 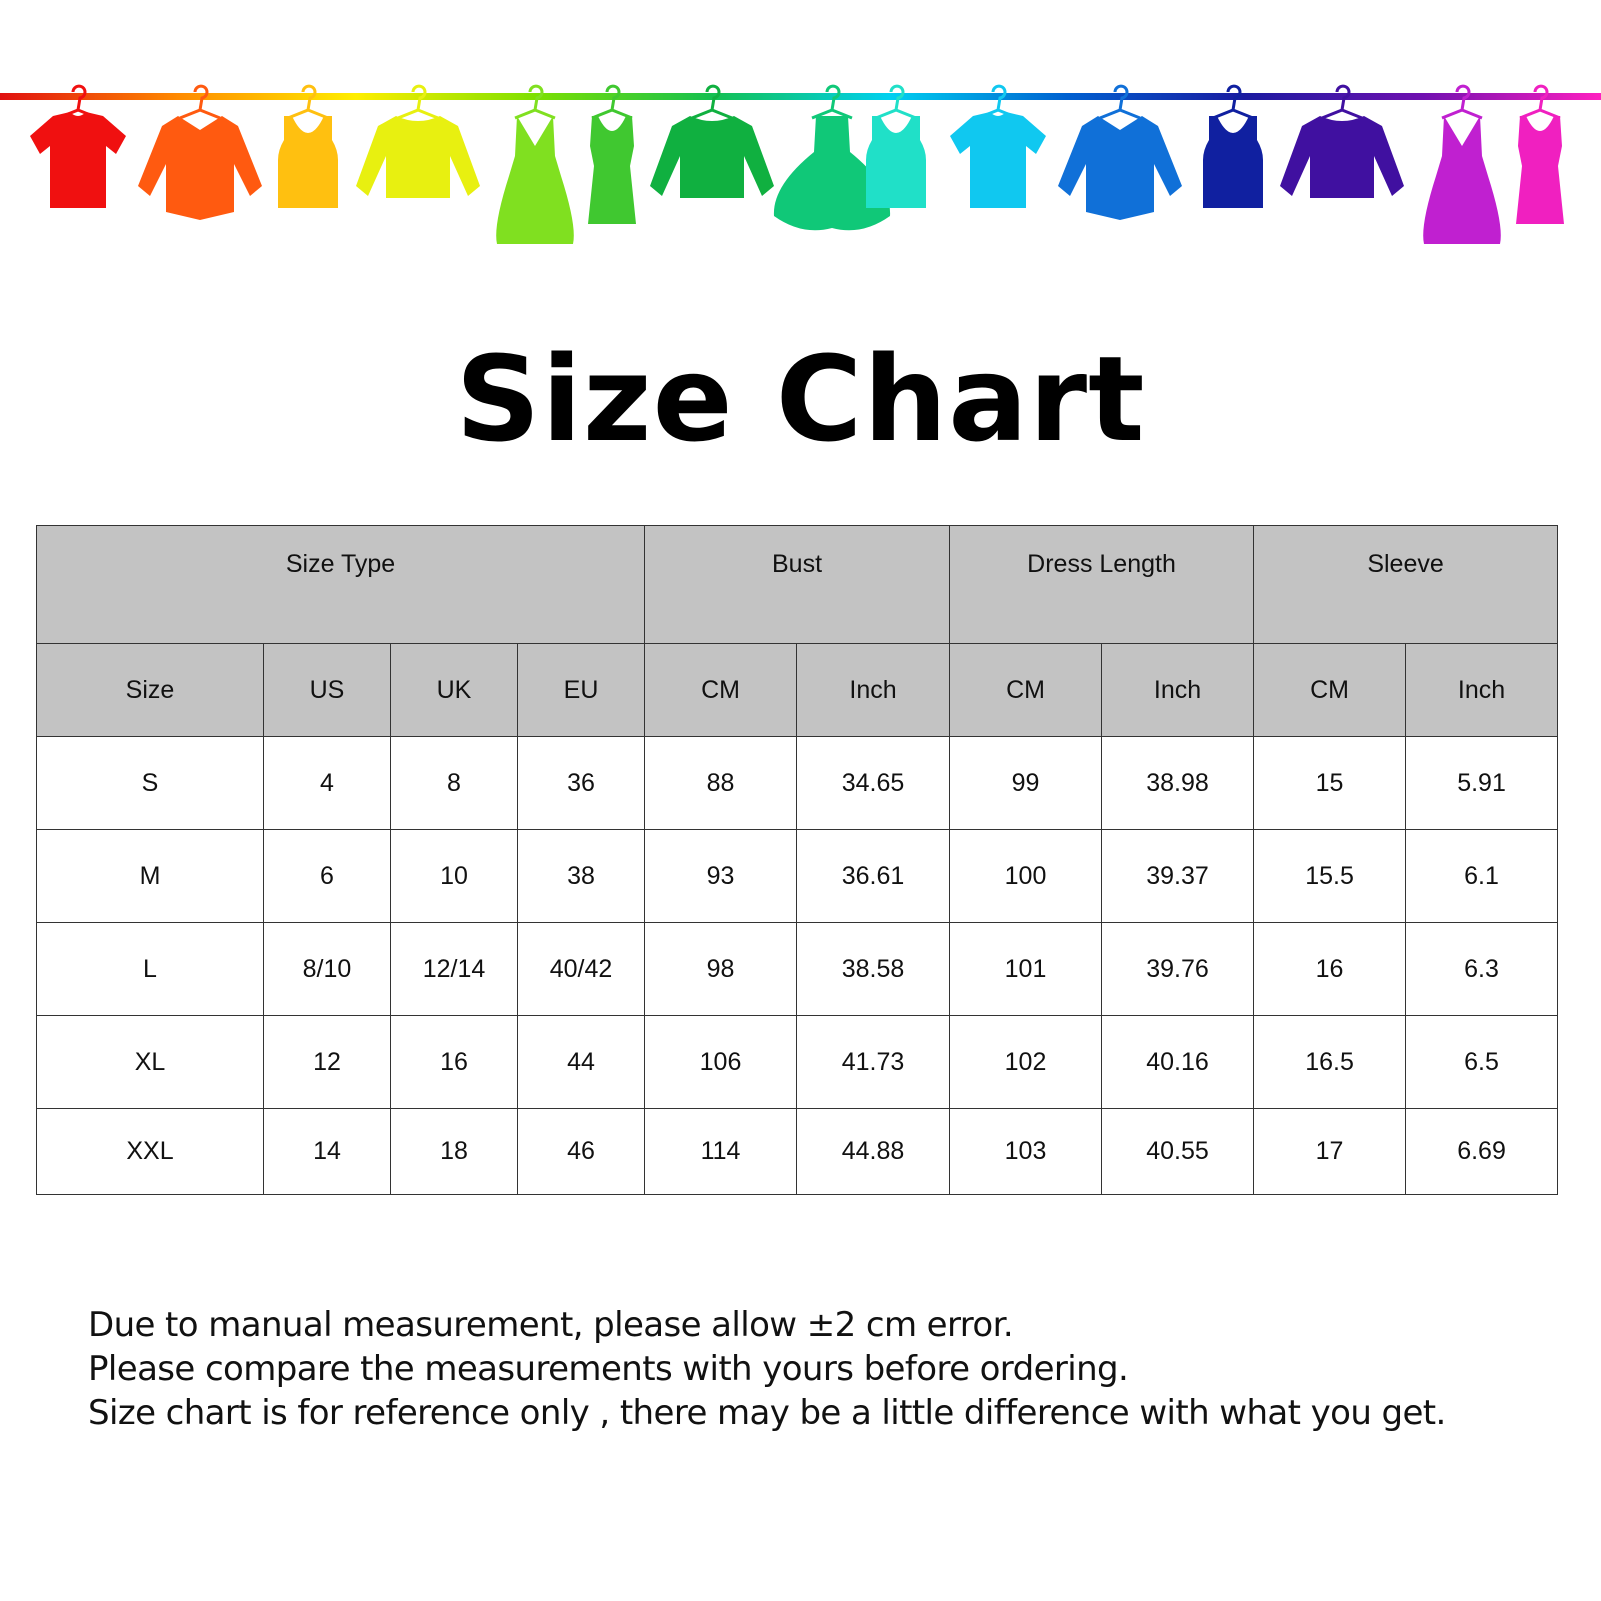 I want to click on table-cell: M, so click(x=150, y=876).